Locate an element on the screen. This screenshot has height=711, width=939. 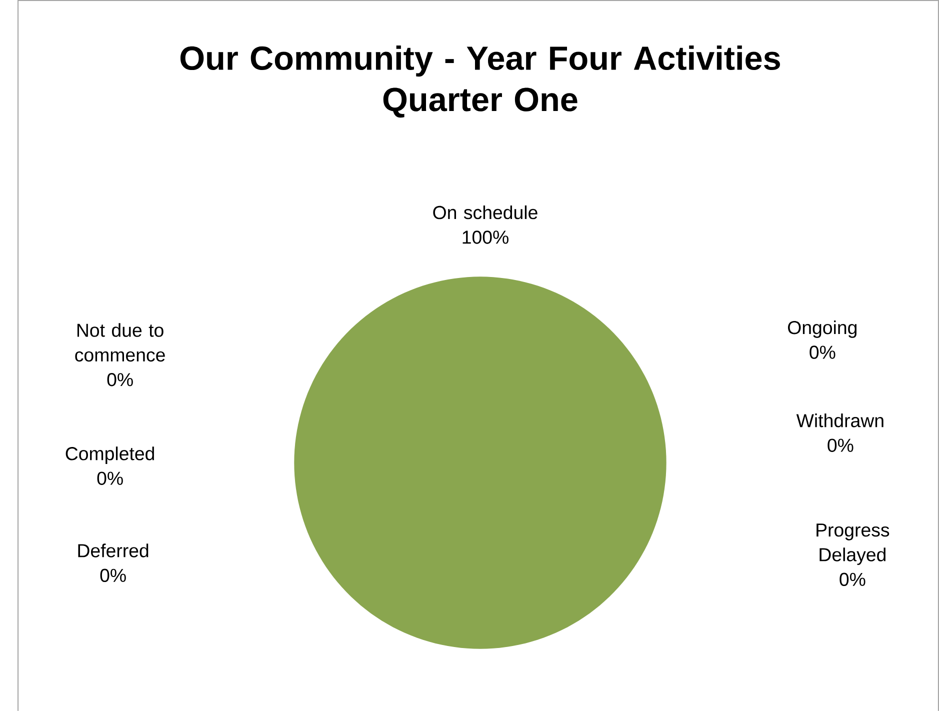
category-label: Progress Delayed is located at coordinates (853, 544).